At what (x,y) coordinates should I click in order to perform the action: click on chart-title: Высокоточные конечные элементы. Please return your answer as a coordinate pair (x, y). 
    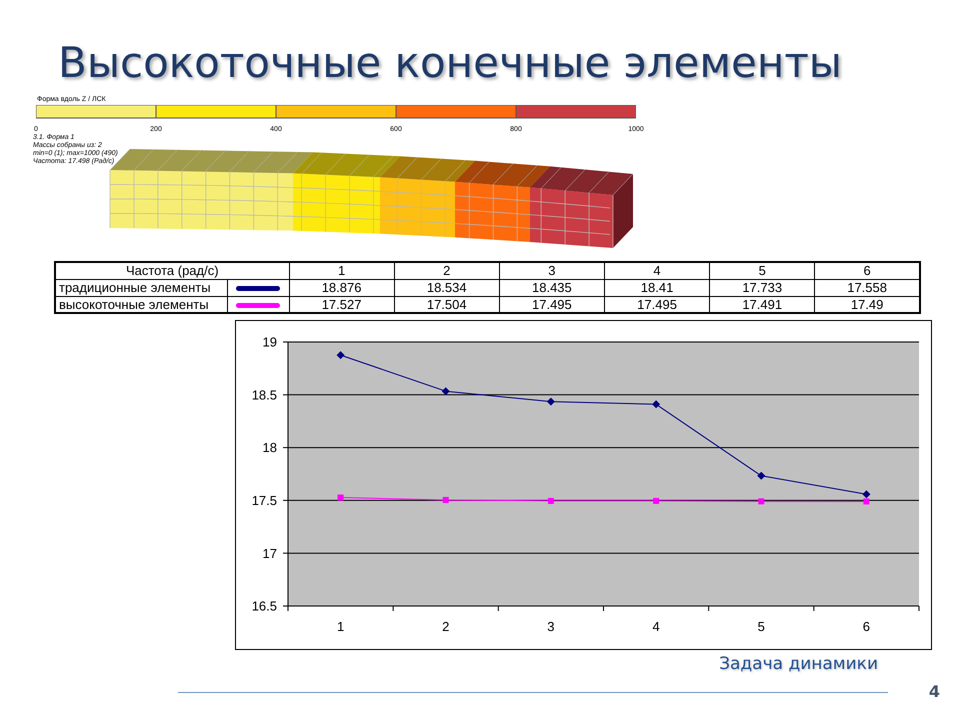
    Looking at the image, I should click on (450, 62).